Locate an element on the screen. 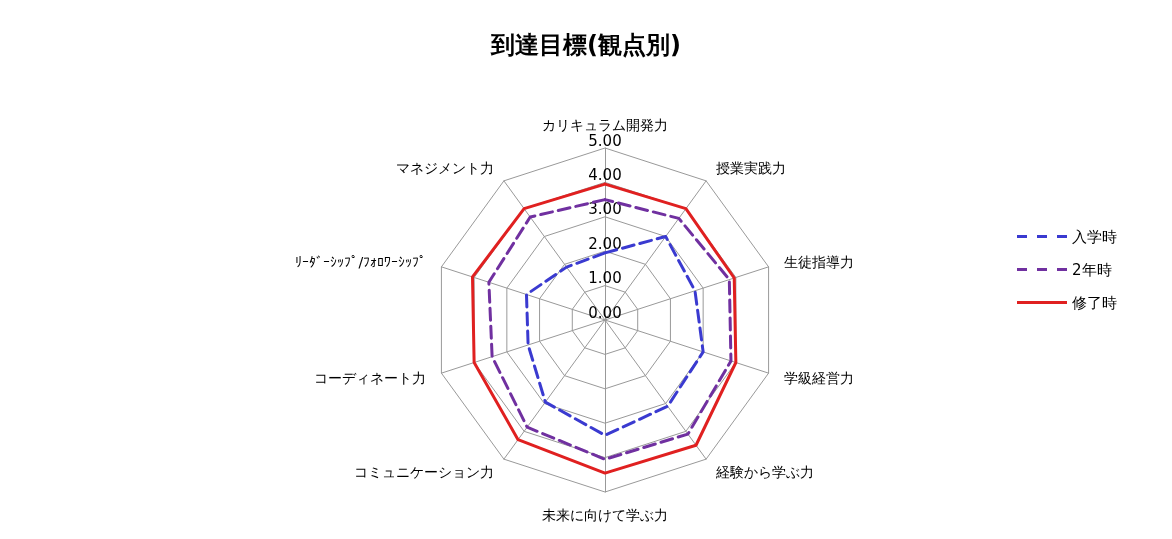 The height and width of the screenshot is (539, 1172). spoke-label: コミュニケーション力 is located at coordinates (424, 472).